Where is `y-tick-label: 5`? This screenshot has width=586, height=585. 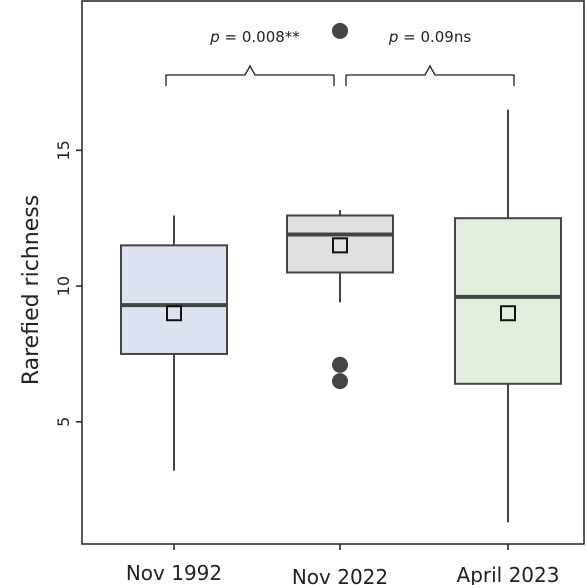 y-tick-label: 5 is located at coordinates (63, 422).